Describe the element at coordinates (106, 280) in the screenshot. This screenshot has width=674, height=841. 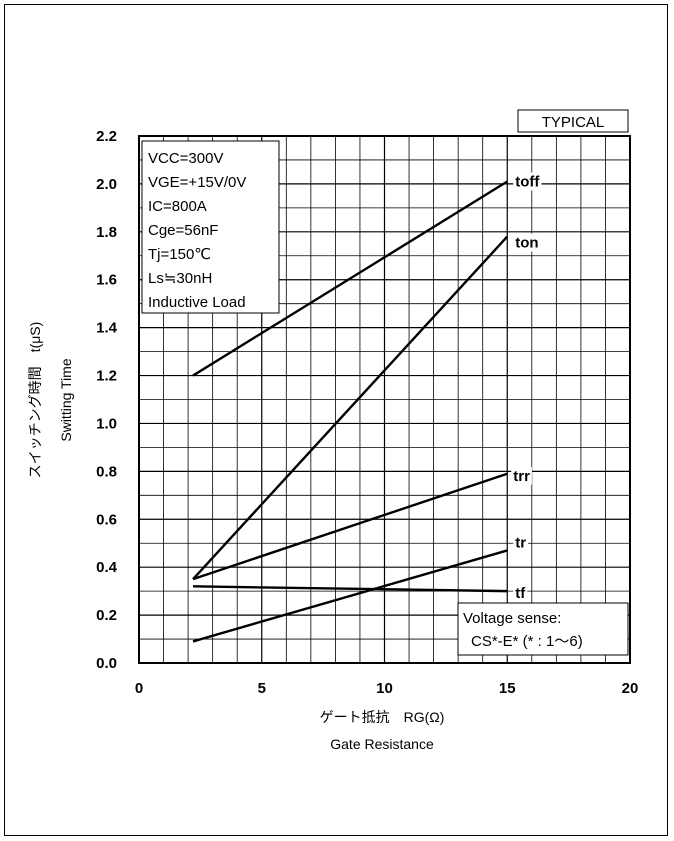
I see `y-tick-label: 1.6` at that location.